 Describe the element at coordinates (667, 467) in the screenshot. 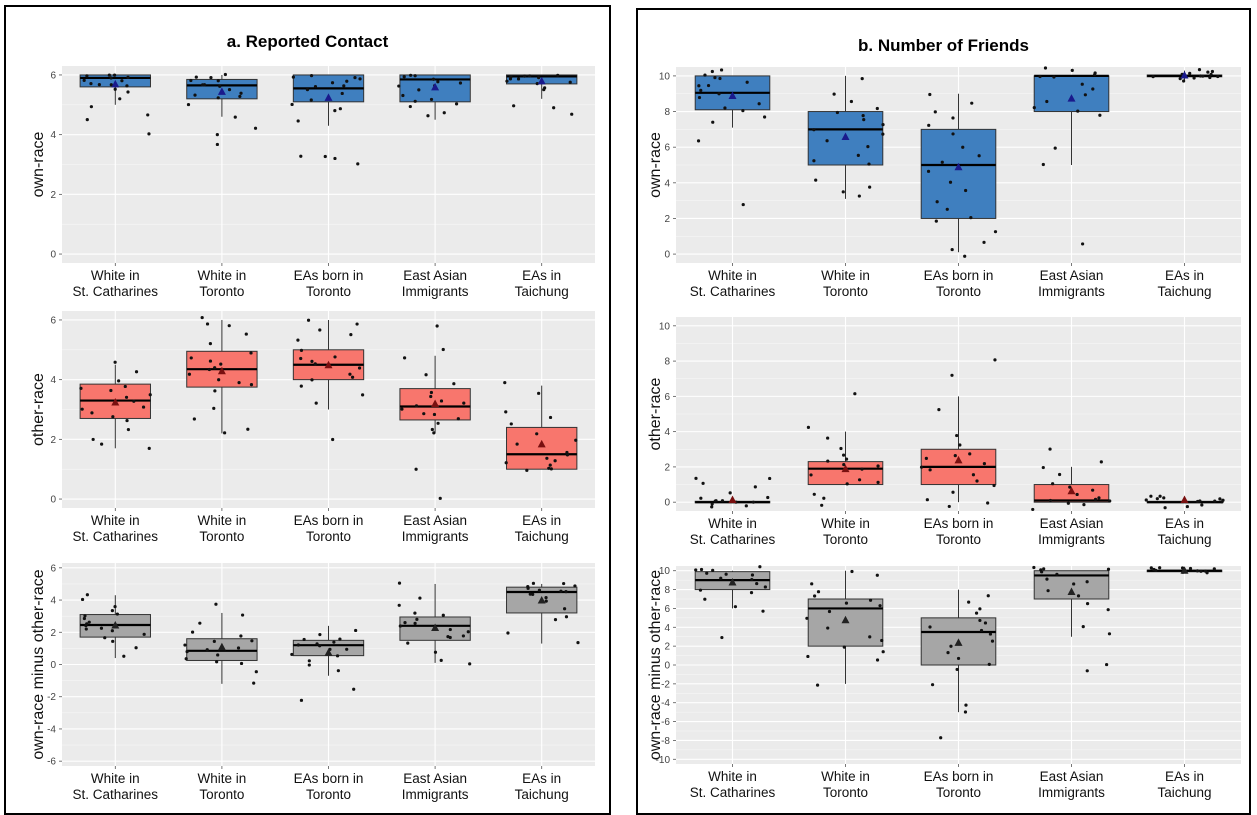

I see `y-tick-label: 2` at that location.